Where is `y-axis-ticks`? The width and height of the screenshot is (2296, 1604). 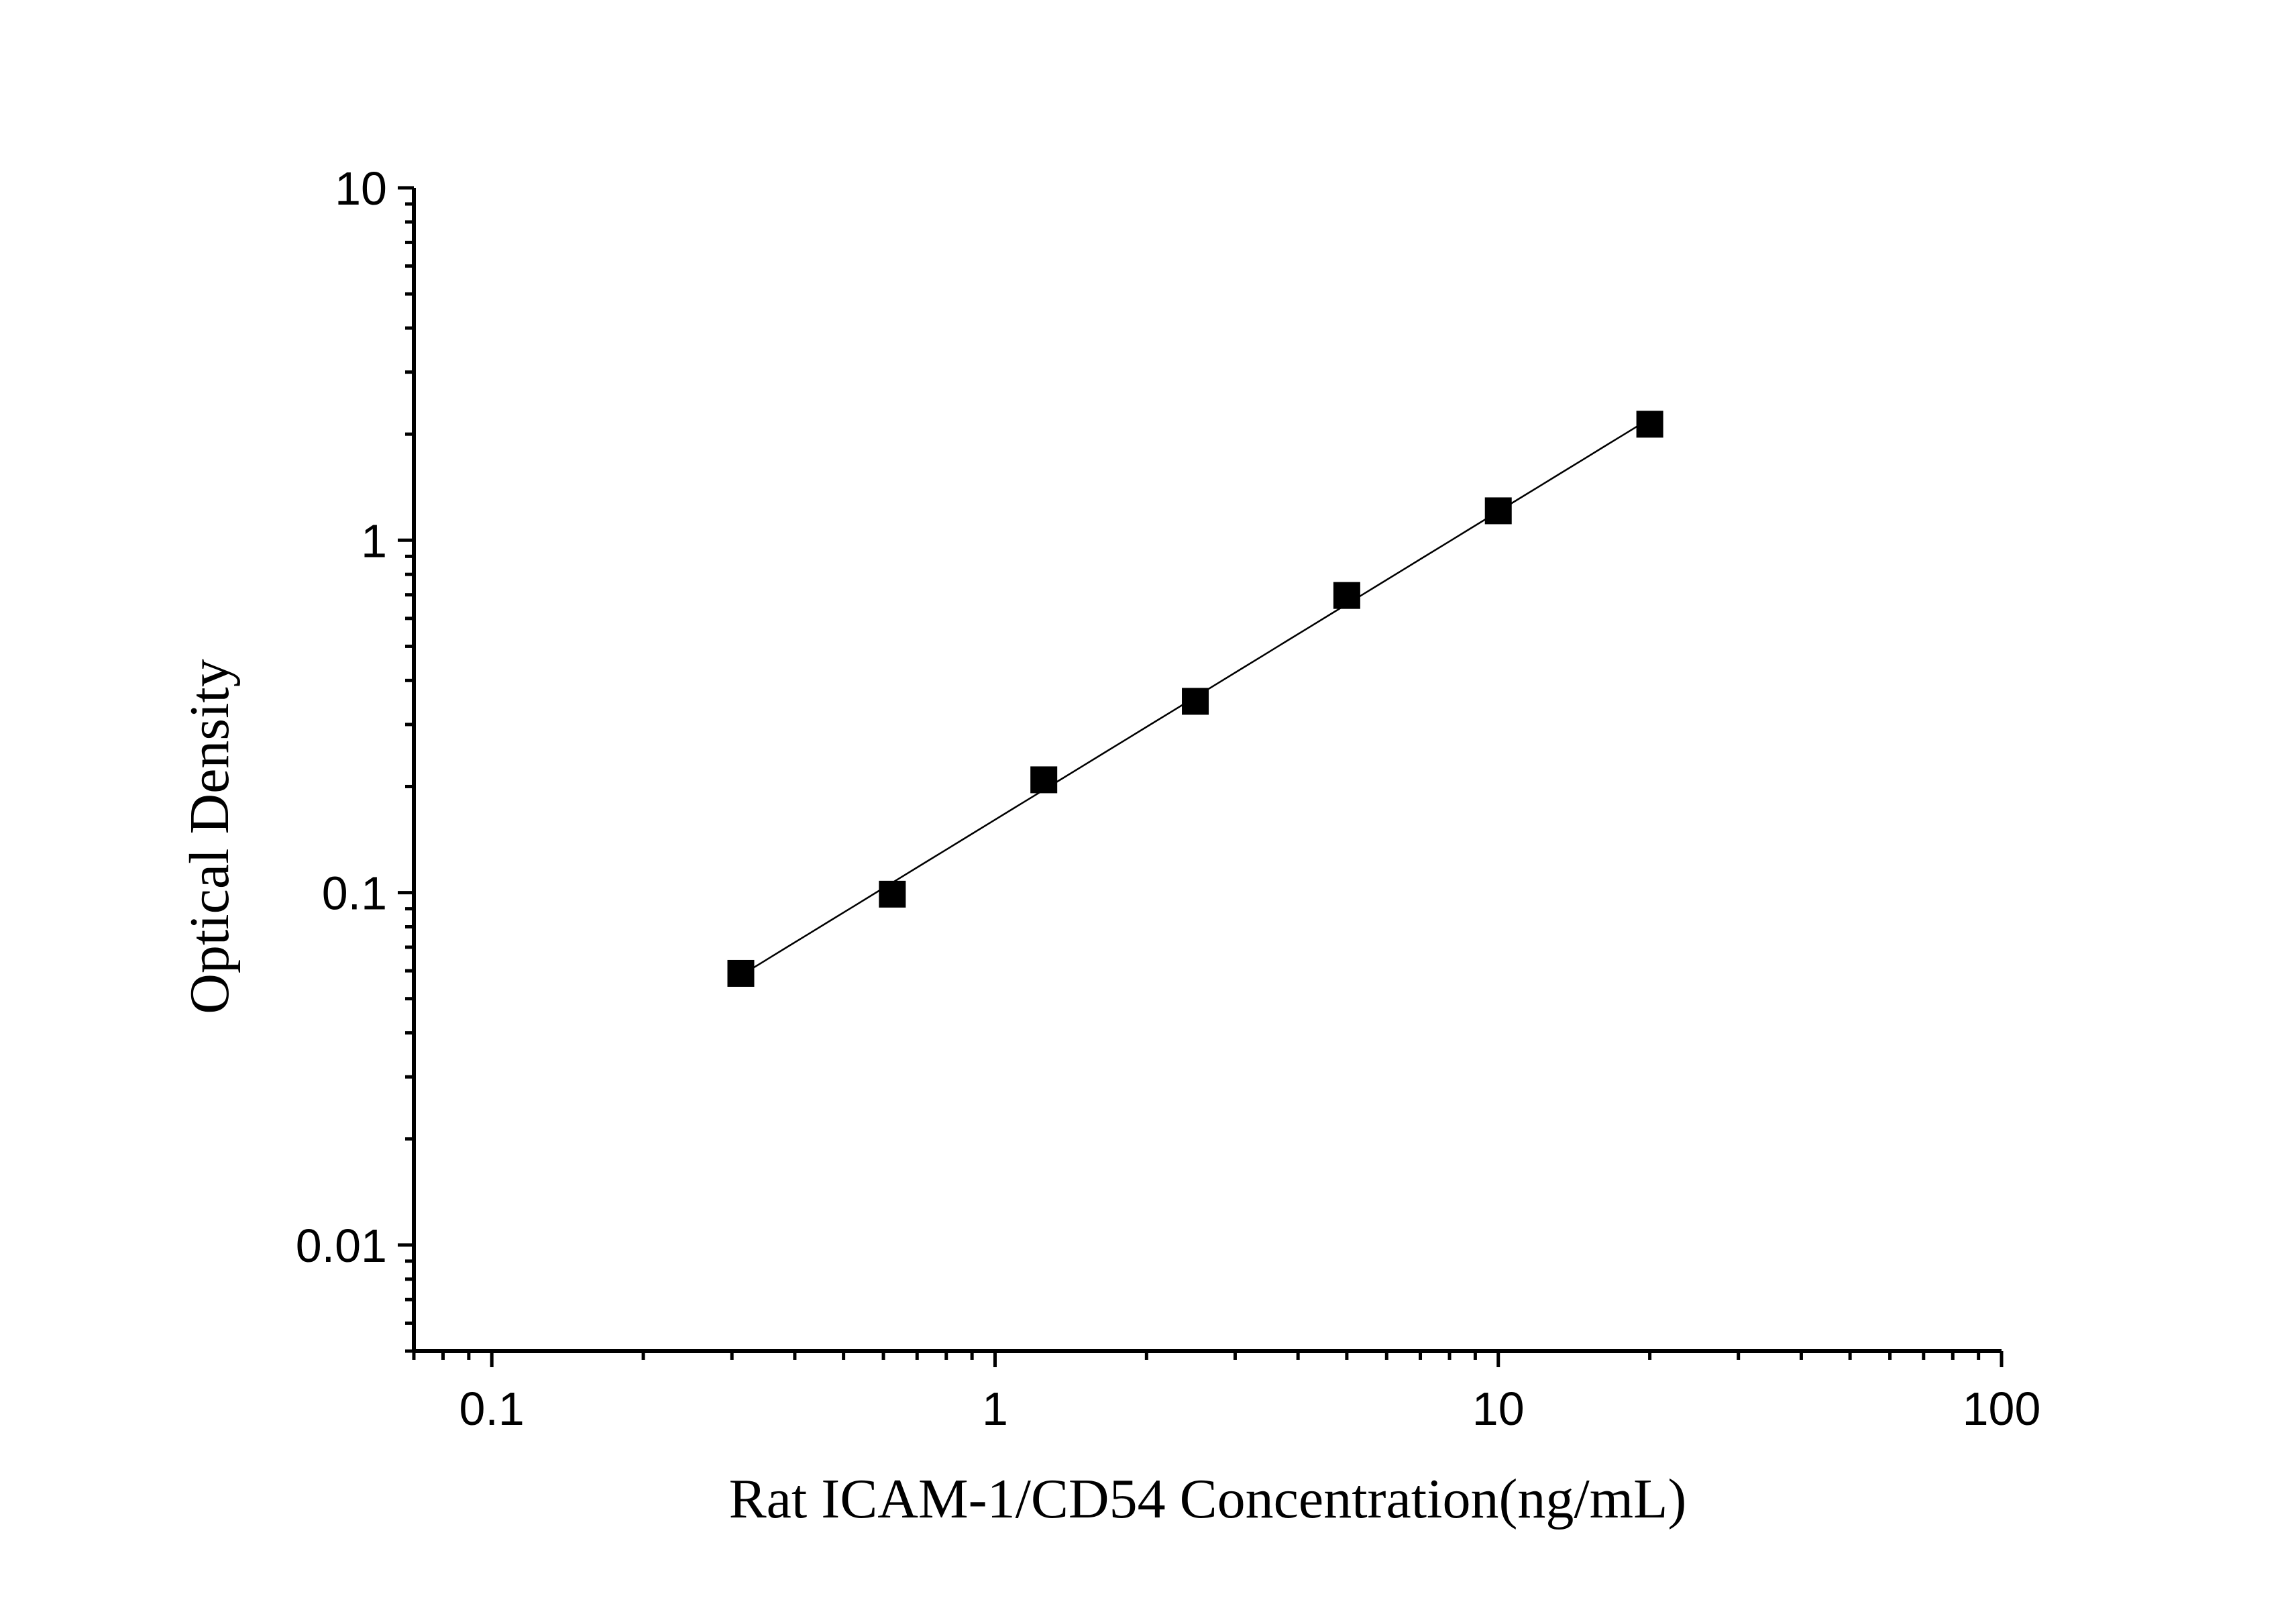 y-axis-ticks is located at coordinates (406, 769).